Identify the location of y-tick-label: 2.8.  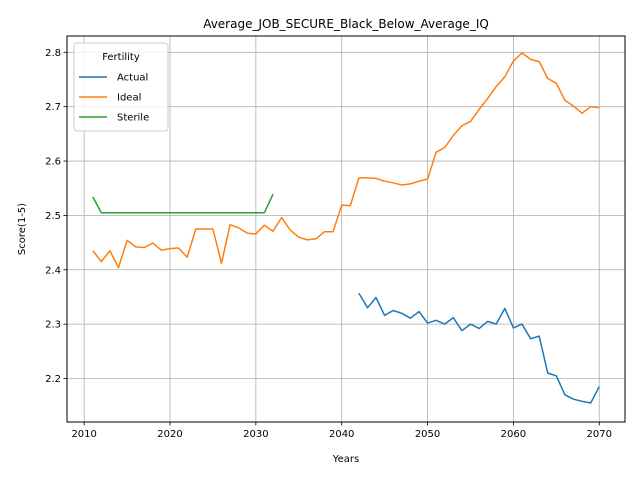
(53, 53).